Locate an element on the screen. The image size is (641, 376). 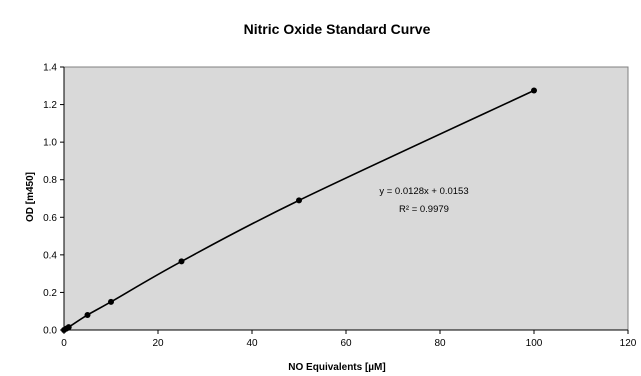
x-tick-label: 40 is located at coordinates (252, 343).